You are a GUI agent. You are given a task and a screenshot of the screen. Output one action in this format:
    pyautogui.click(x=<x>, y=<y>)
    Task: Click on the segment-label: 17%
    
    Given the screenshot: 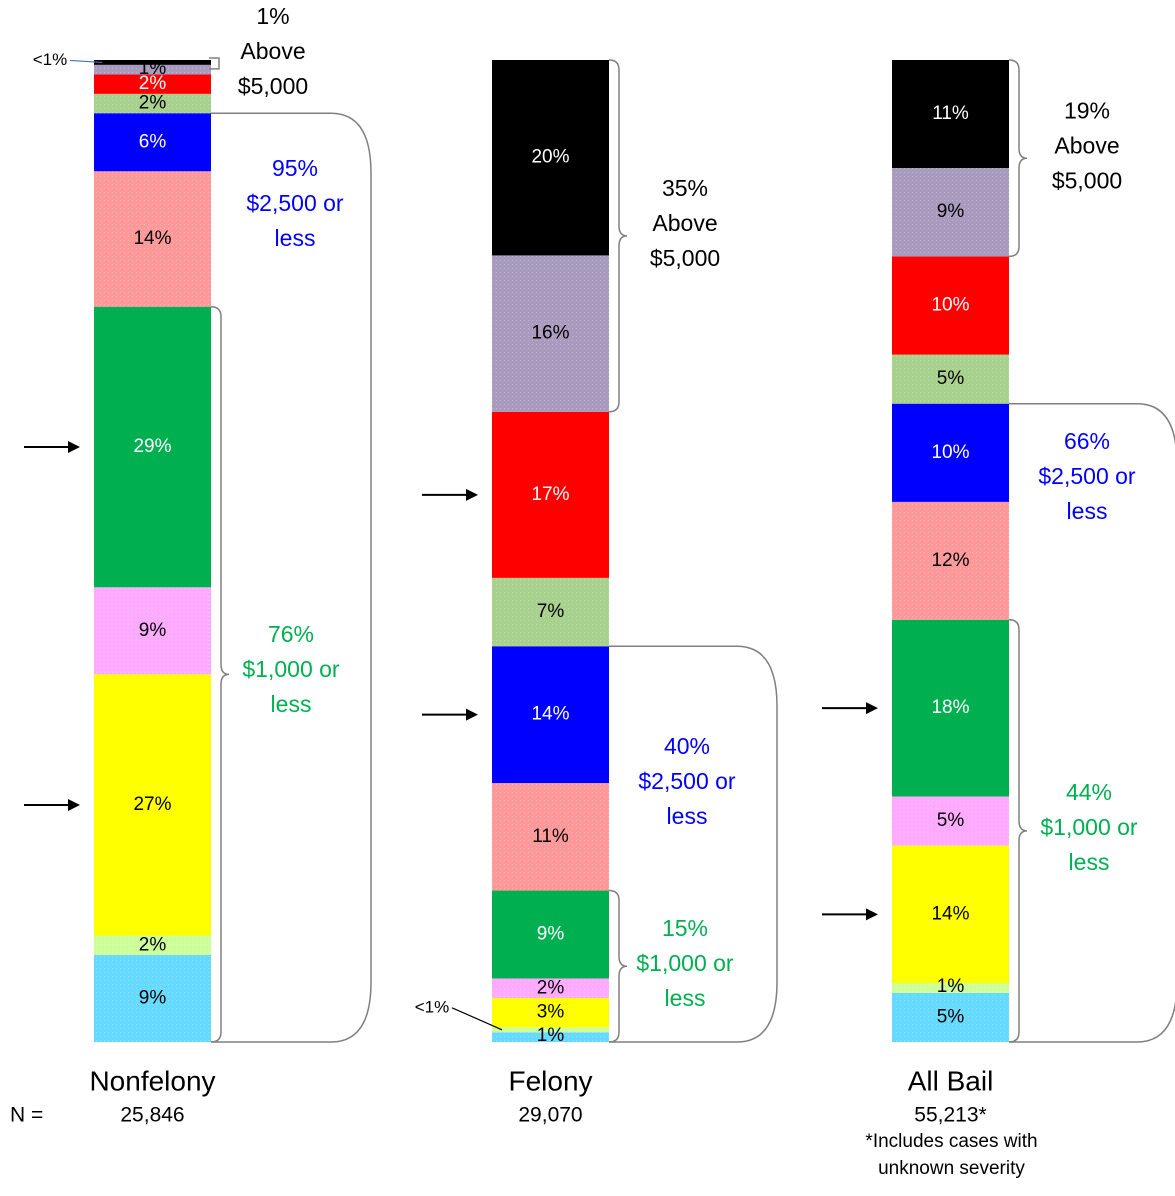 What is the action you would take?
    pyautogui.click(x=550, y=494)
    